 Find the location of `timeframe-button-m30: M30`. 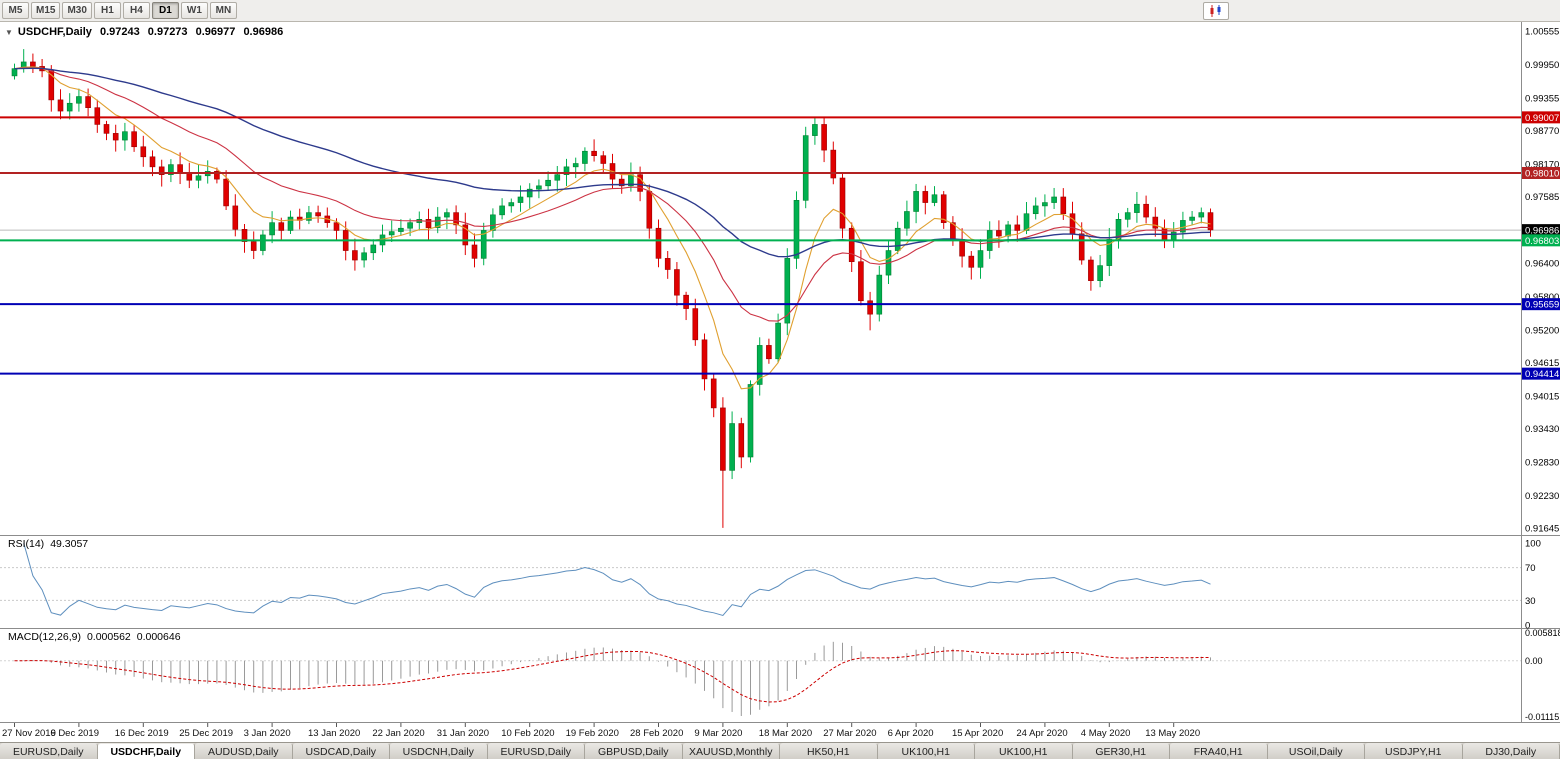

timeframe-button-m30: M30 is located at coordinates (77, 10).